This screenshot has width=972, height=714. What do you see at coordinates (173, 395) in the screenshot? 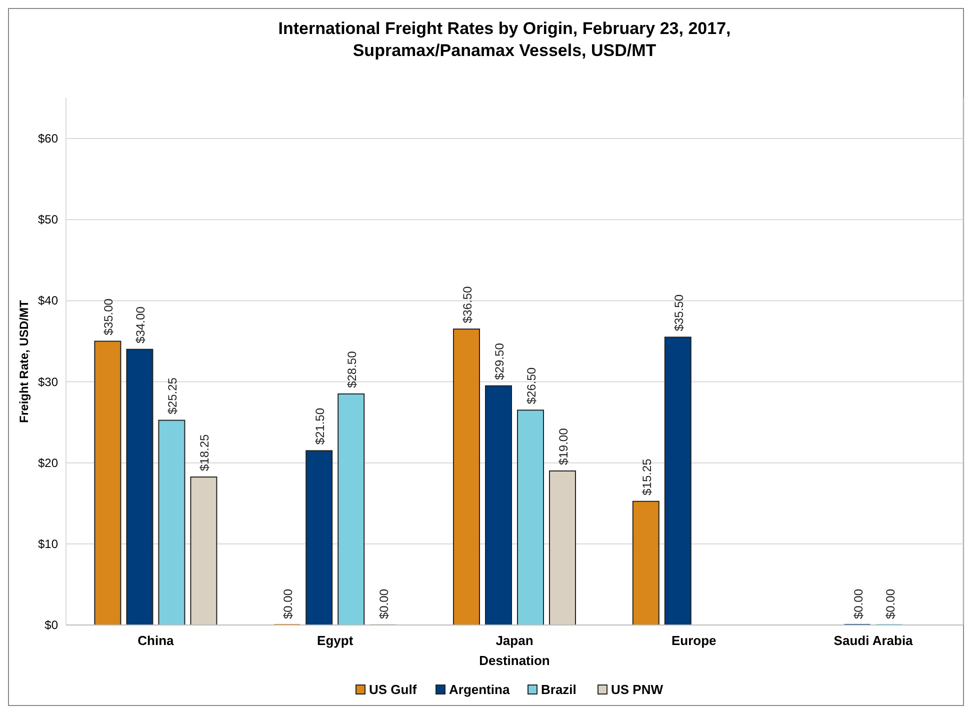
I see `data-label: $25.25` at bounding box center [173, 395].